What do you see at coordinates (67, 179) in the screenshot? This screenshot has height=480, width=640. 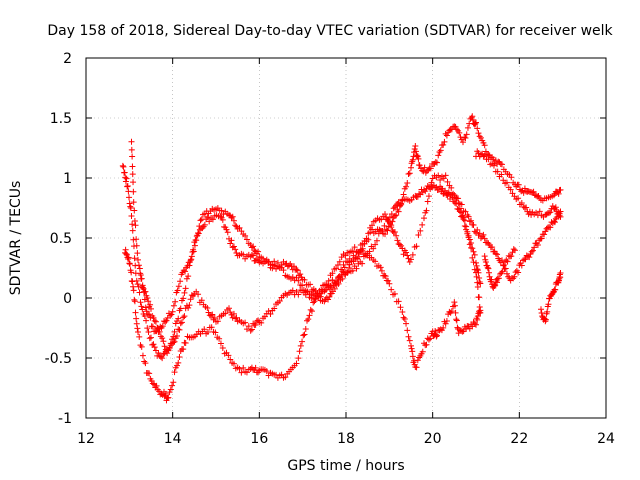 I see `y-tick-label: 1` at bounding box center [67, 179].